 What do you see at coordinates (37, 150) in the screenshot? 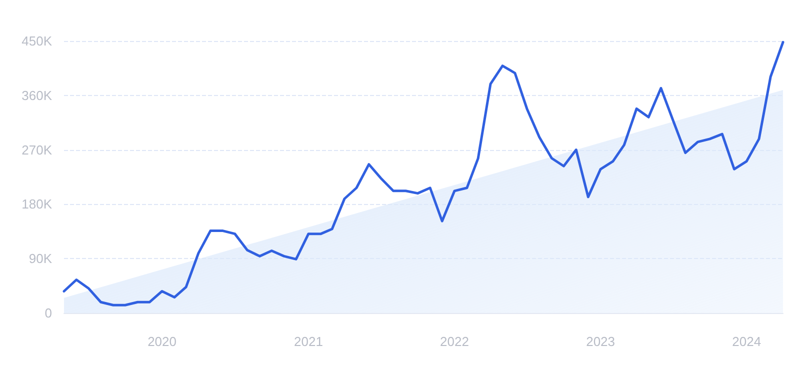
I see `y-tick-label: 270K` at bounding box center [37, 150].